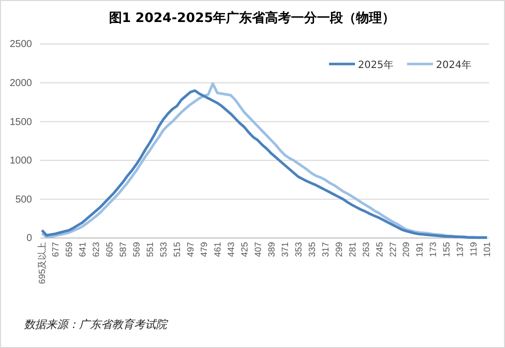 This screenshot has height=348, width=505. What do you see at coordinates (460, 250) in the screenshot?
I see `x-tick-label: 137` at bounding box center [460, 250].